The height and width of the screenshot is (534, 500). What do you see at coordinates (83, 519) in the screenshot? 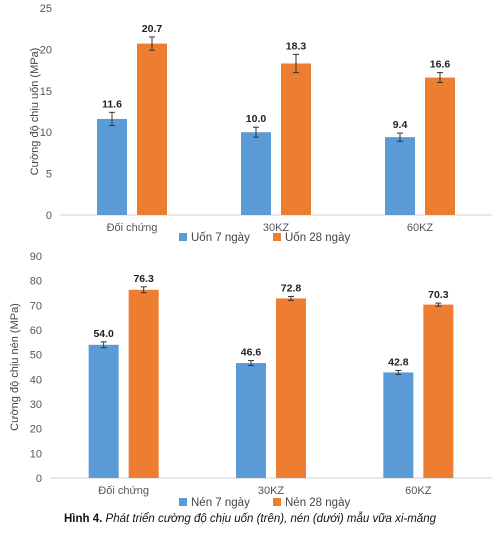
I see `caption-label: Hình 4.` at bounding box center [83, 519].